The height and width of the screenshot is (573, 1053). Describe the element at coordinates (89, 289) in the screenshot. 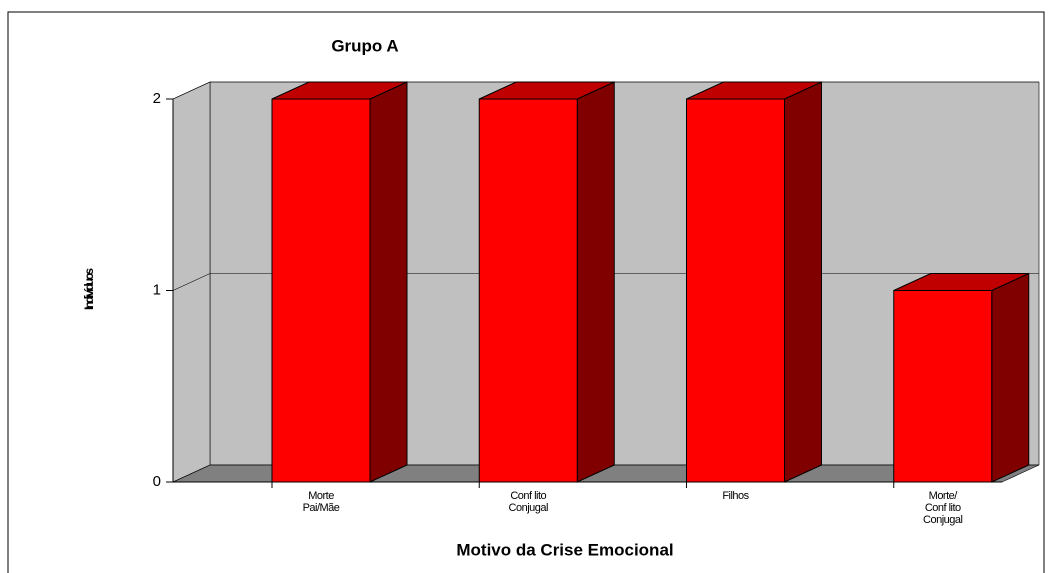

I see `y-axis-label: Indivíduos` at that location.